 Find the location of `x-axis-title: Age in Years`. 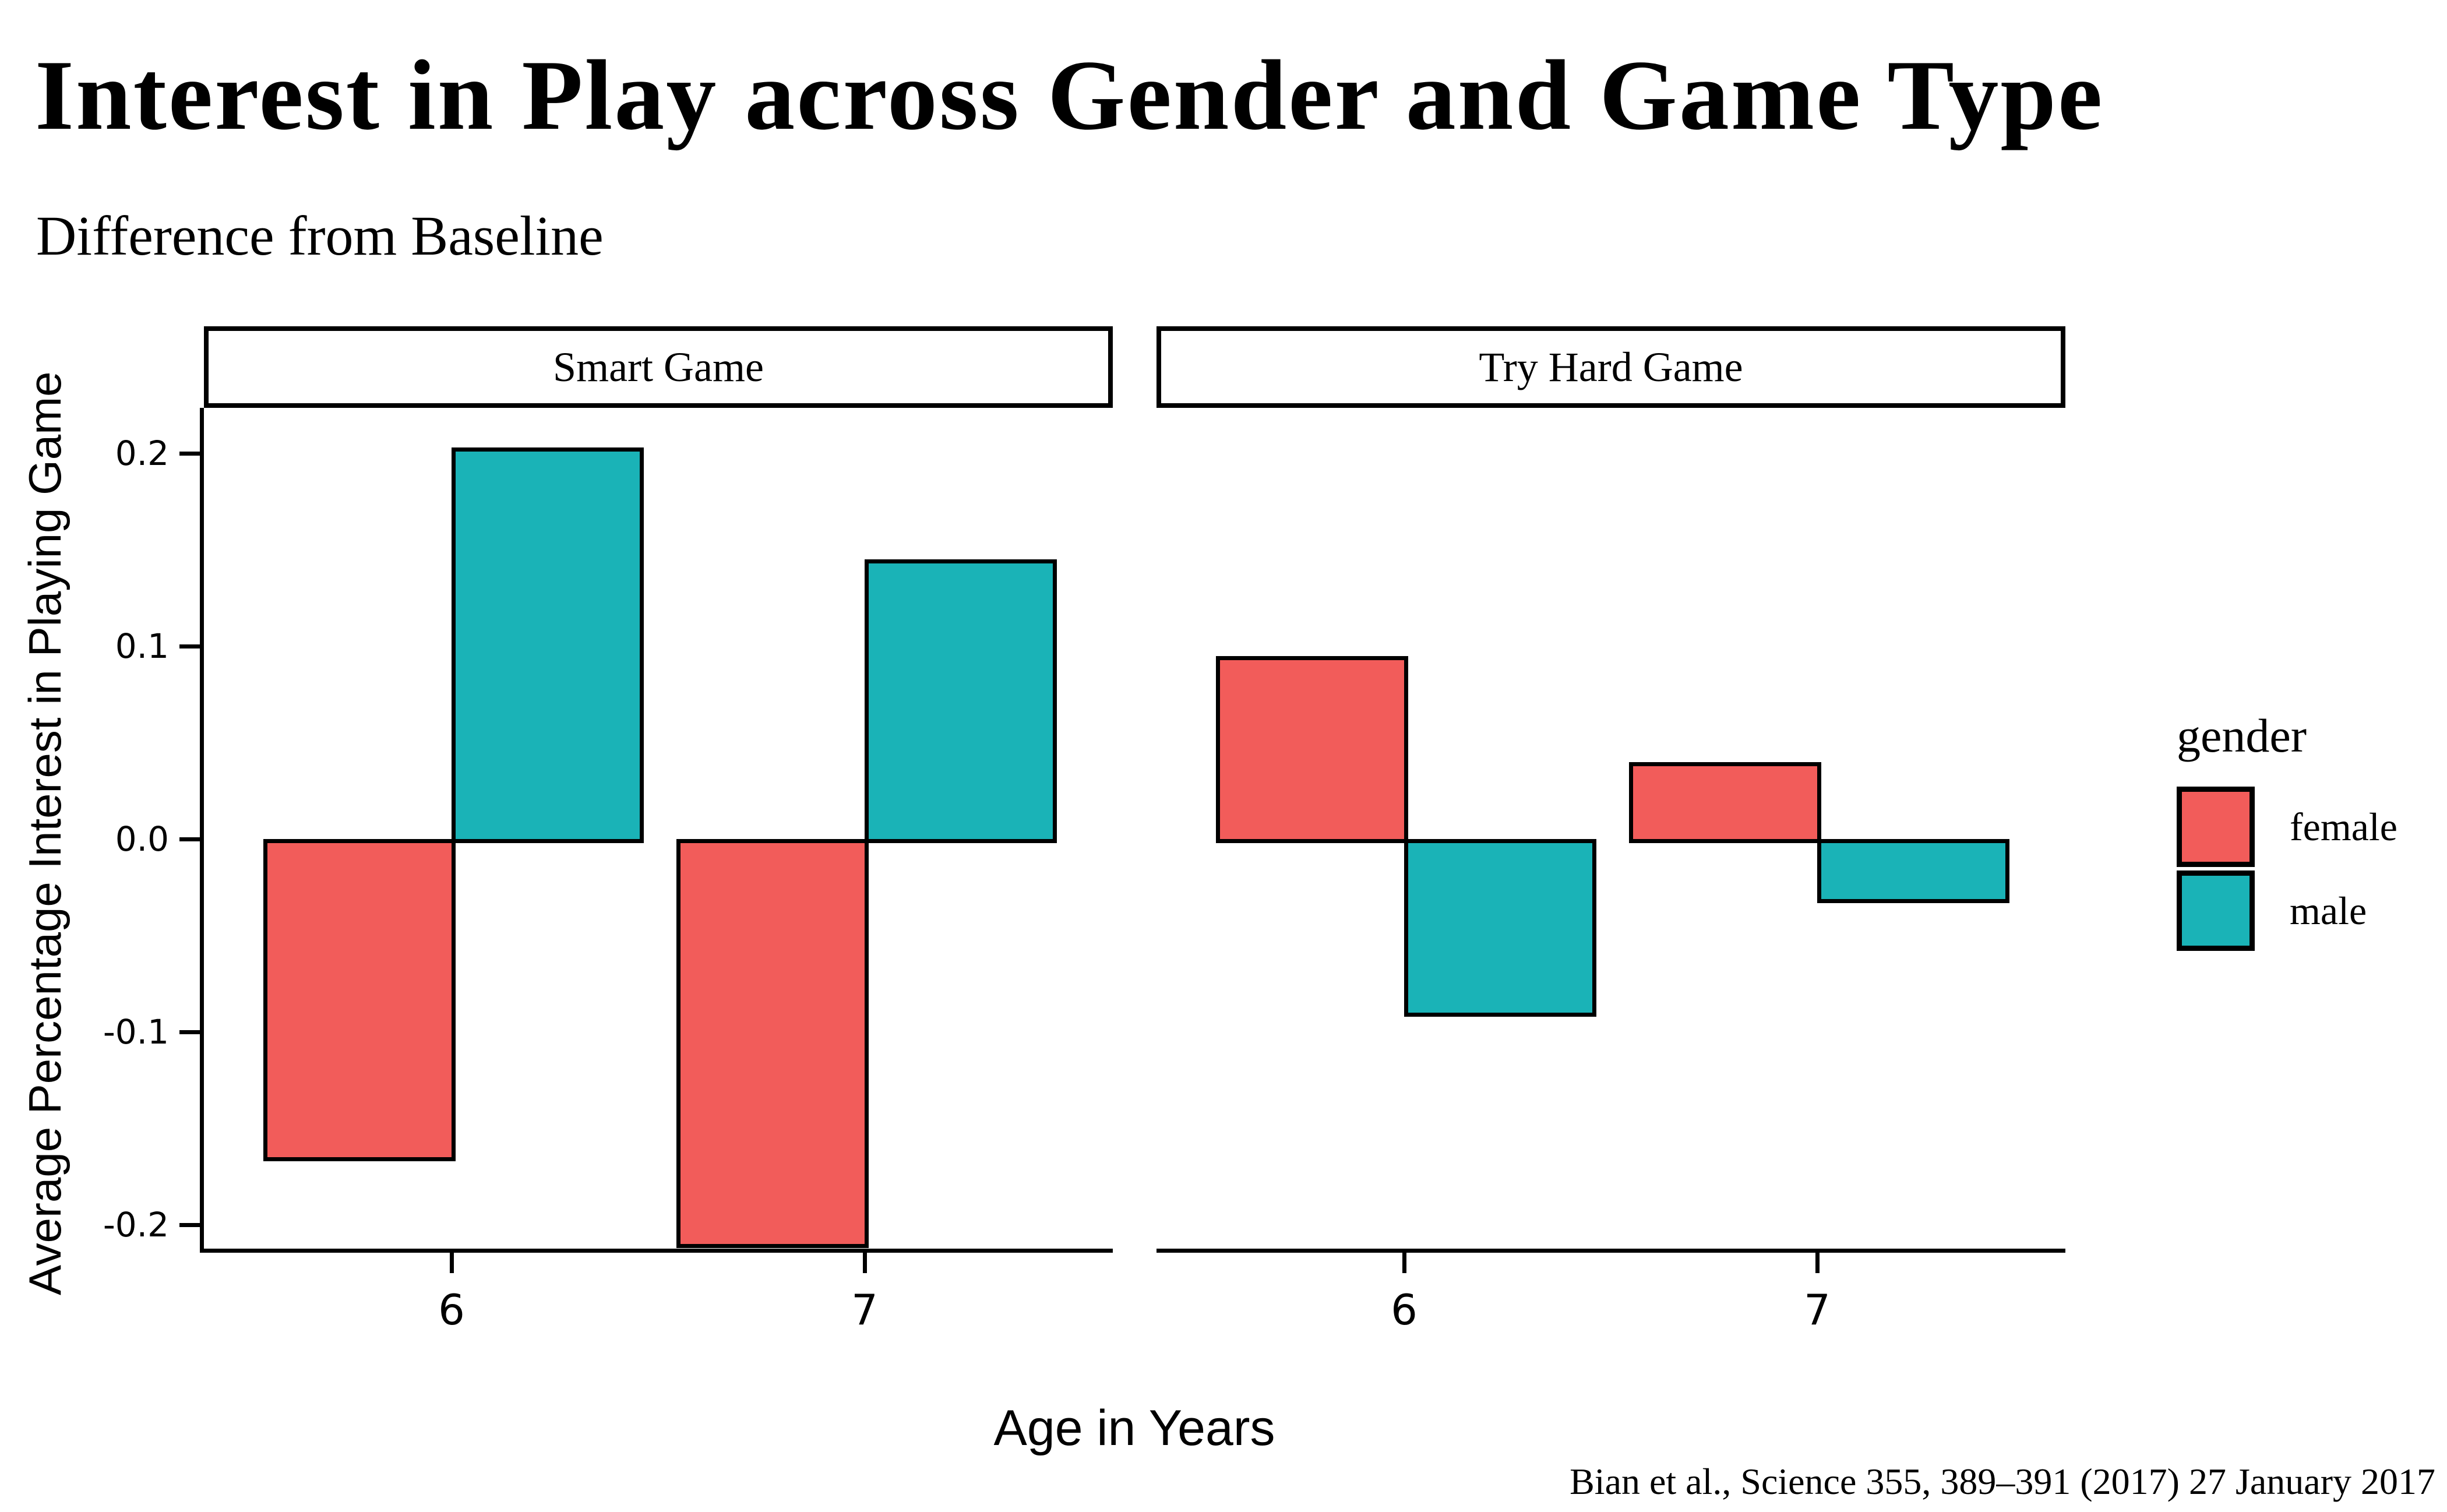

x-axis-title: Age in Years is located at coordinates (1134, 1428).